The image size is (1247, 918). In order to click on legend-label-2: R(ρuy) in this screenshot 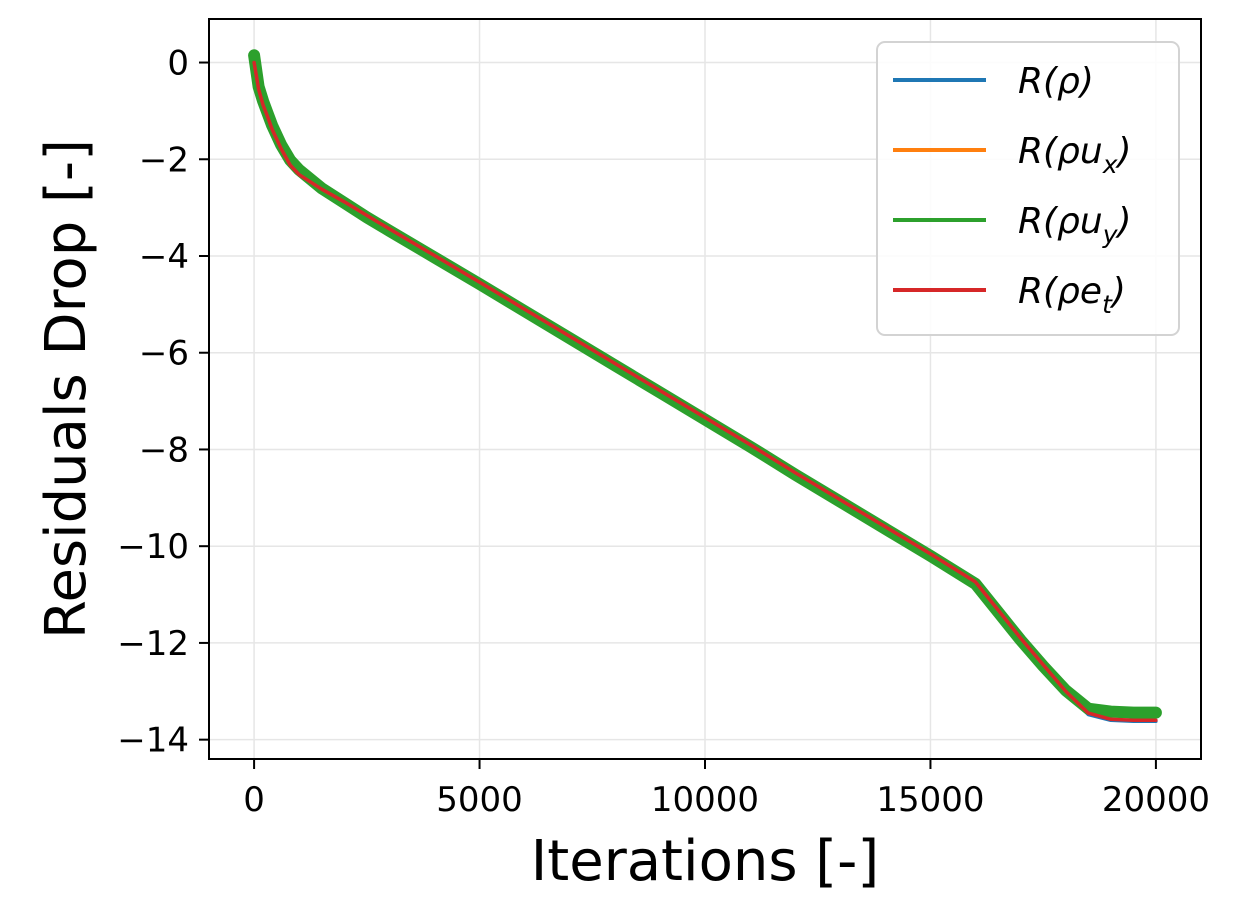, I will do `click(1075, 225)`.